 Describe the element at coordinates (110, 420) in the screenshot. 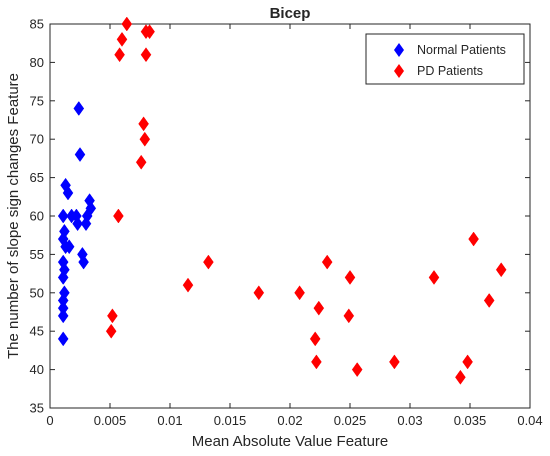

I see `x-tick-label: 0.005` at that location.